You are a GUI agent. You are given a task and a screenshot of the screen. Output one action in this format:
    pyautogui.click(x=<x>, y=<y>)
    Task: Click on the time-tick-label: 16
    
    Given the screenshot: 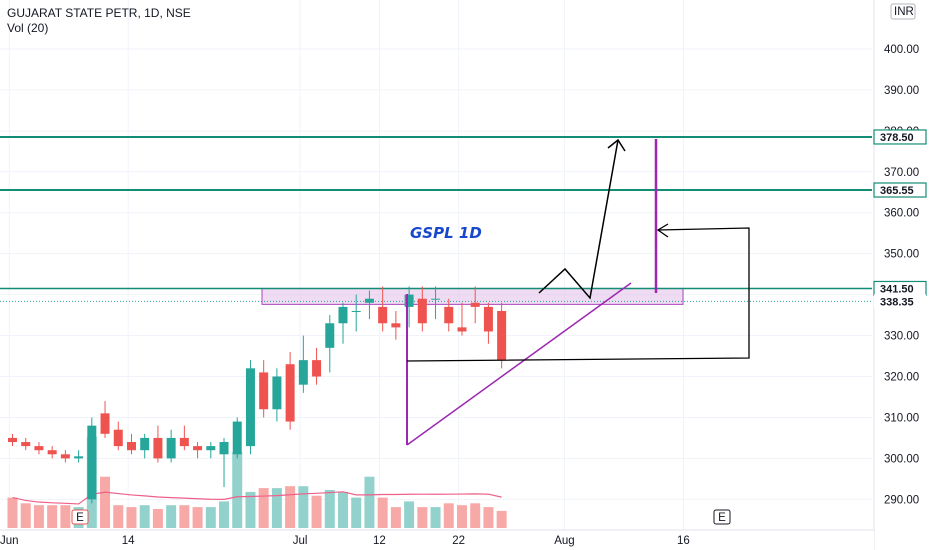 What is the action you would take?
    pyautogui.click(x=683, y=541)
    